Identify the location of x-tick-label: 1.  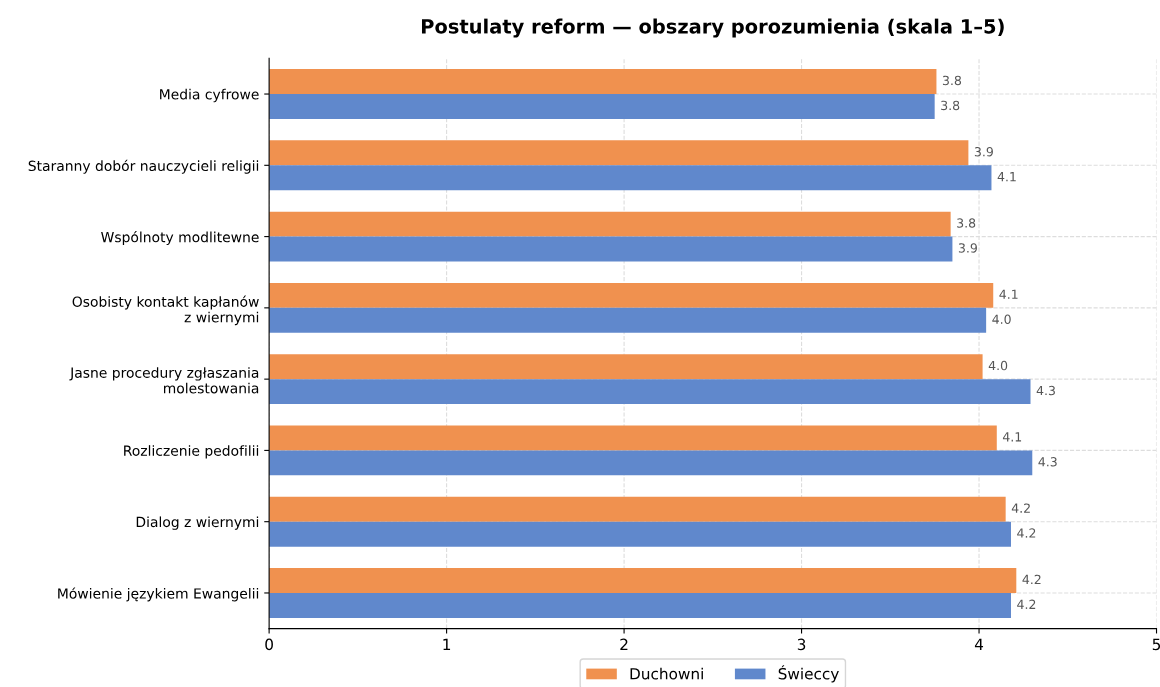
(447, 644).